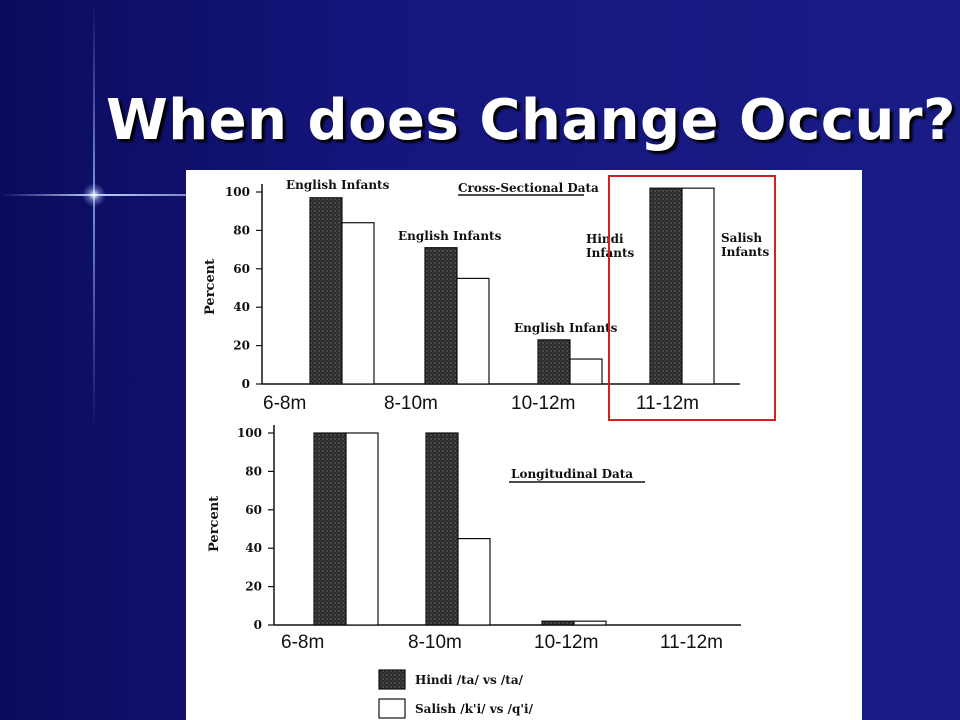 The width and height of the screenshot is (960, 720). What do you see at coordinates (610, 246) in the screenshot?
I see `chart1-annotation-hindi-infants: Hindi Infants` at bounding box center [610, 246].